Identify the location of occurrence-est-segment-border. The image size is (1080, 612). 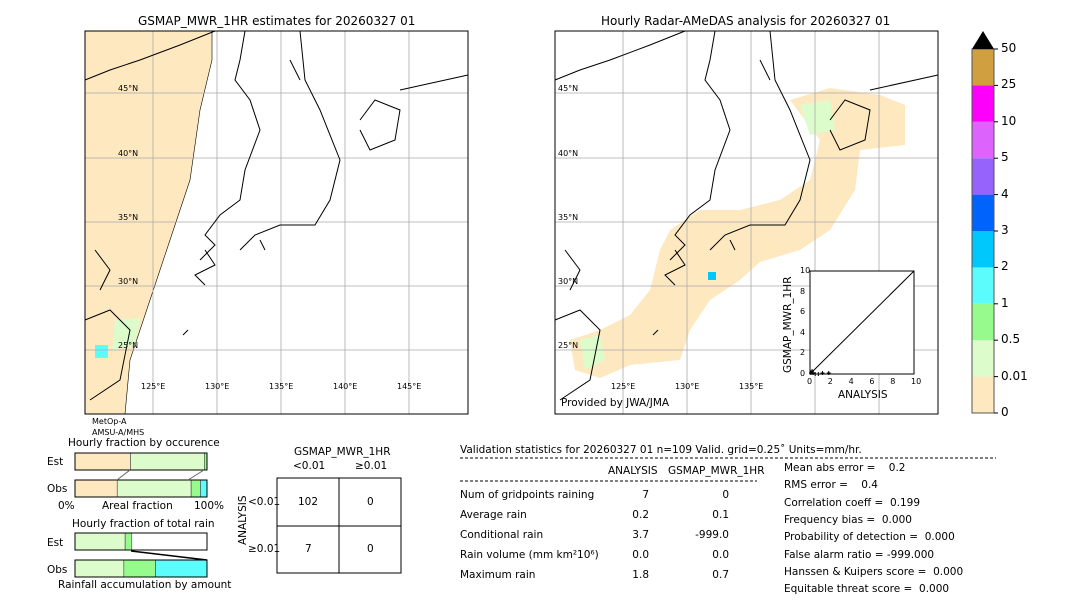
(141, 461).